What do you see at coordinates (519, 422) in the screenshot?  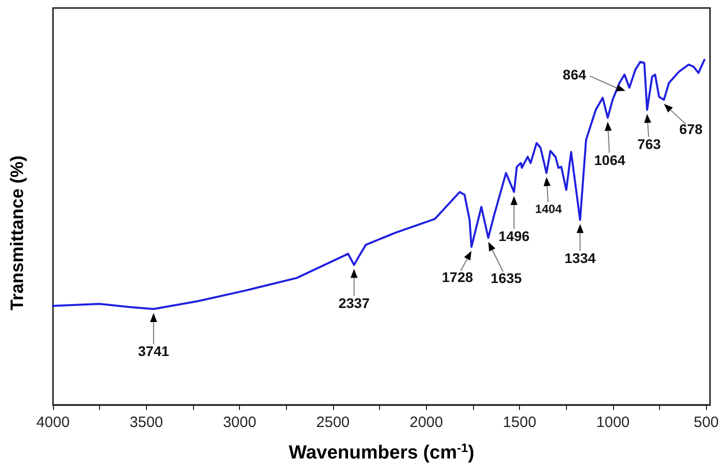 I see `x-tick-label: 1500` at bounding box center [519, 422].